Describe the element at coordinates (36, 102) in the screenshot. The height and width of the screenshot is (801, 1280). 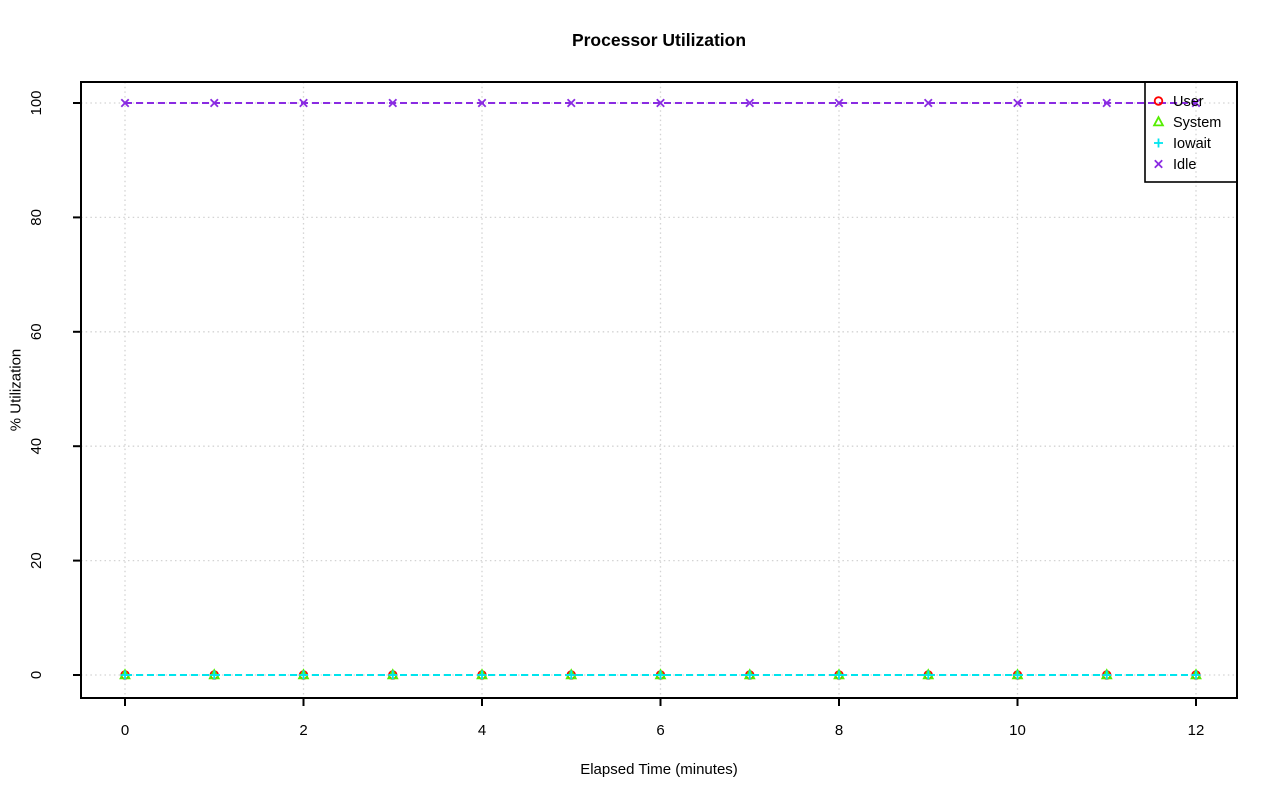
I see `y-tick-label: 100` at that location.